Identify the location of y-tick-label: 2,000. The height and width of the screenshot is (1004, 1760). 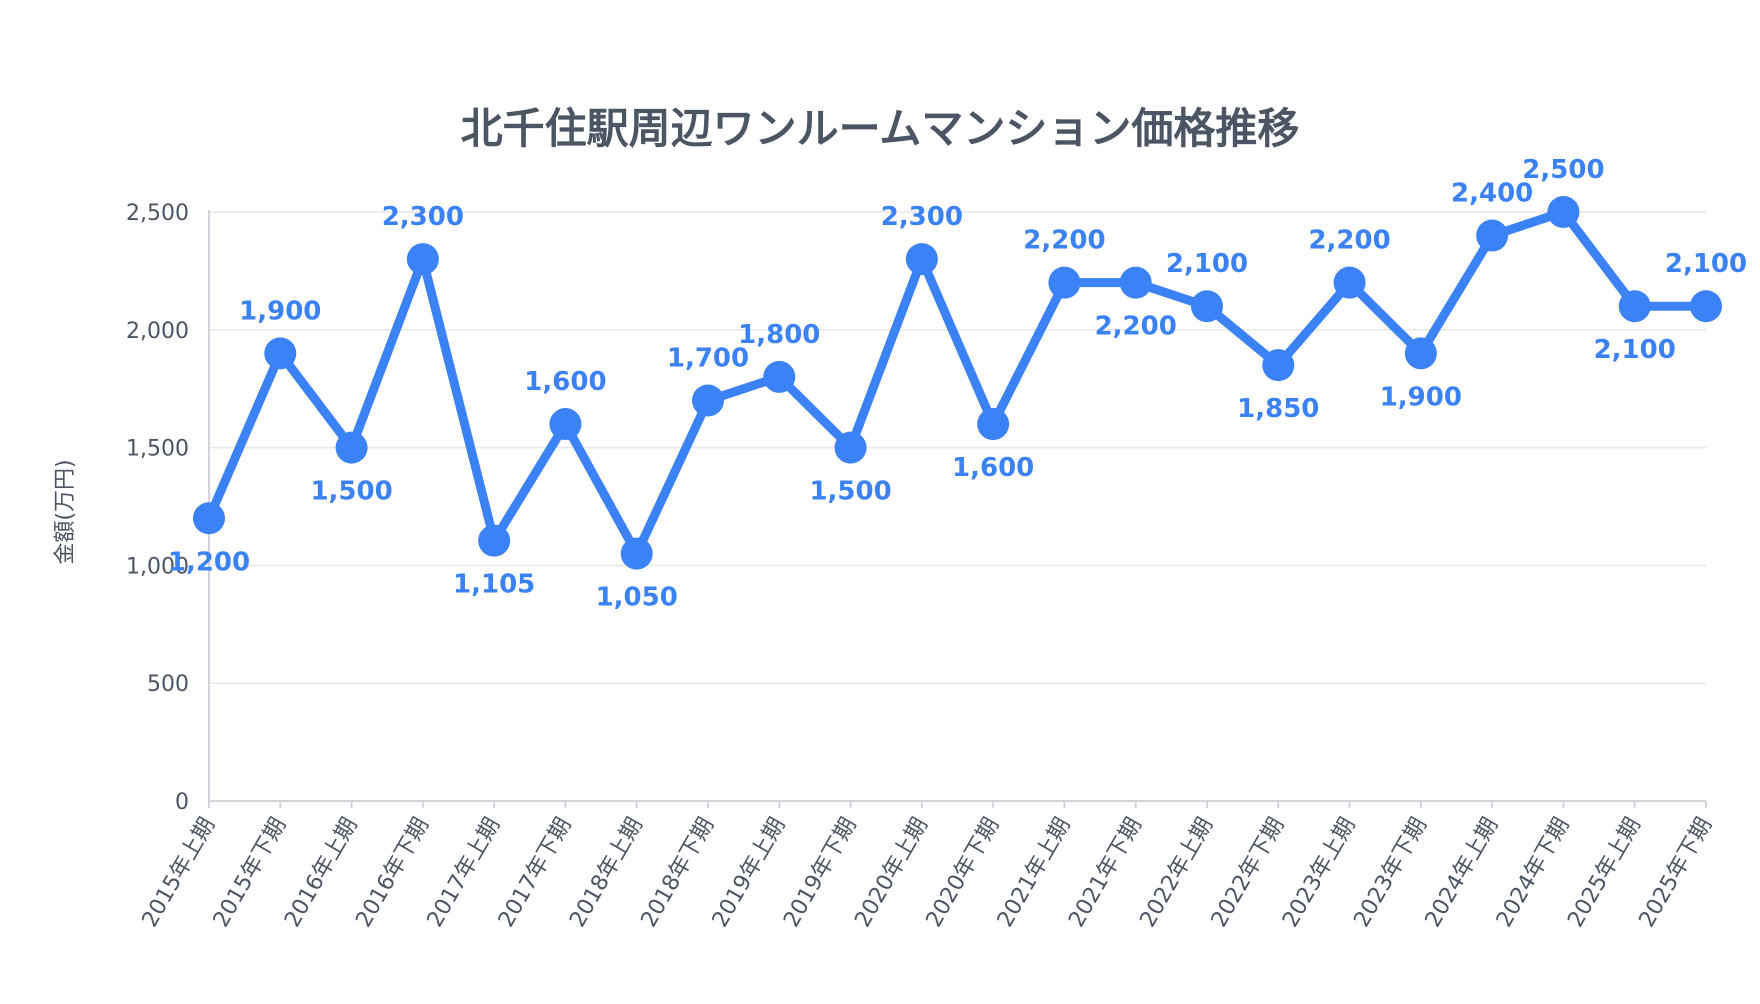
(157, 331).